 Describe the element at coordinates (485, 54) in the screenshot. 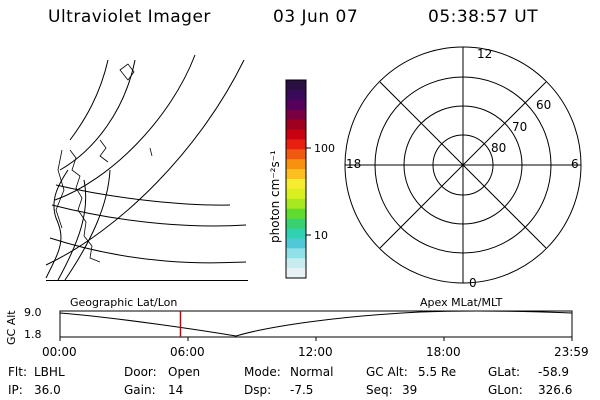

I see `mlt-label-12: 12` at that location.